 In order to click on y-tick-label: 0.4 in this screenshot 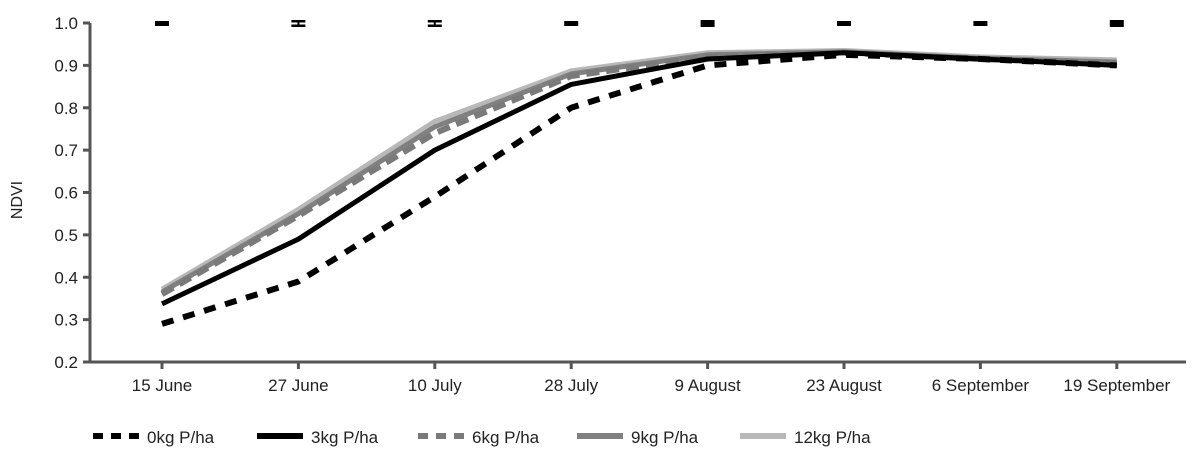, I will do `click(66, 277)`.